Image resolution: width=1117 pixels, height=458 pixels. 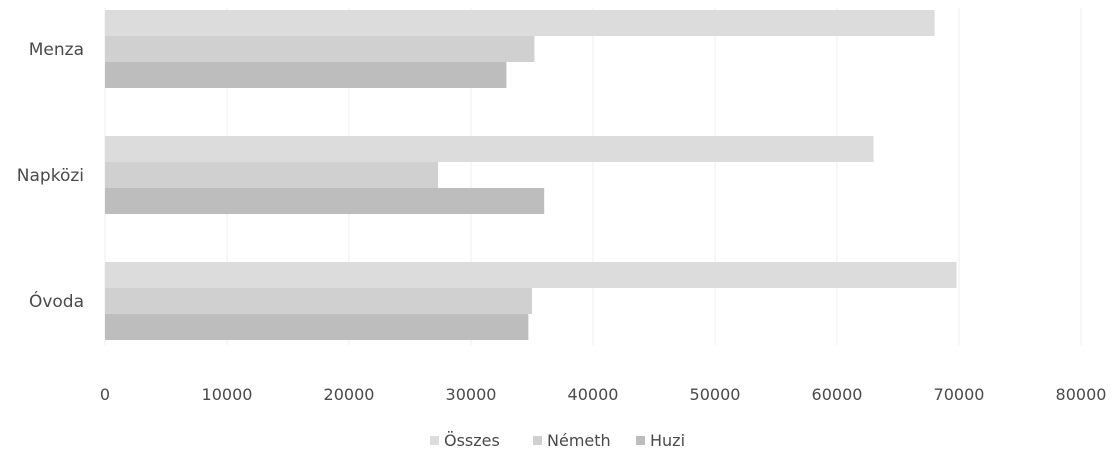 What do you see at coordinates (318, 301) in the screenshot?
I see `bar-óvoda-2` at bounding box center [318, 301].